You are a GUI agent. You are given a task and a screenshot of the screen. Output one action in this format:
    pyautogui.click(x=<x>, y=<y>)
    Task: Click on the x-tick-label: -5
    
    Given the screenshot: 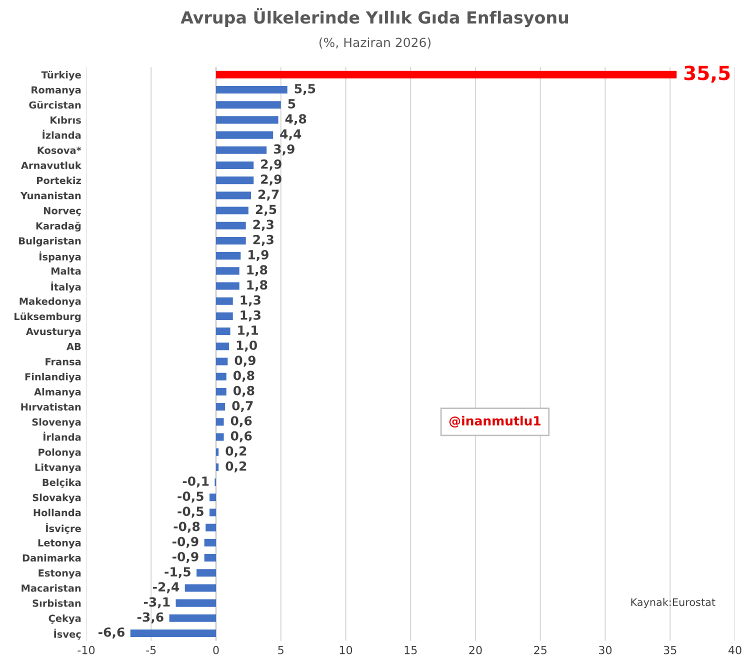 What is the action you would take?
    pyautogui.click(x=151, y=650)
    